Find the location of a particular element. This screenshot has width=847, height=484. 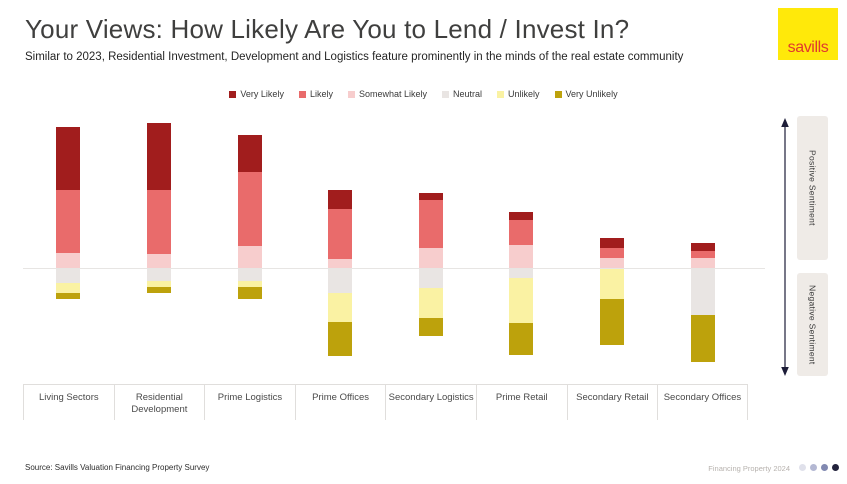

bar-prime-offices-segment-very-unlikely is located at coordinates (340, 338).